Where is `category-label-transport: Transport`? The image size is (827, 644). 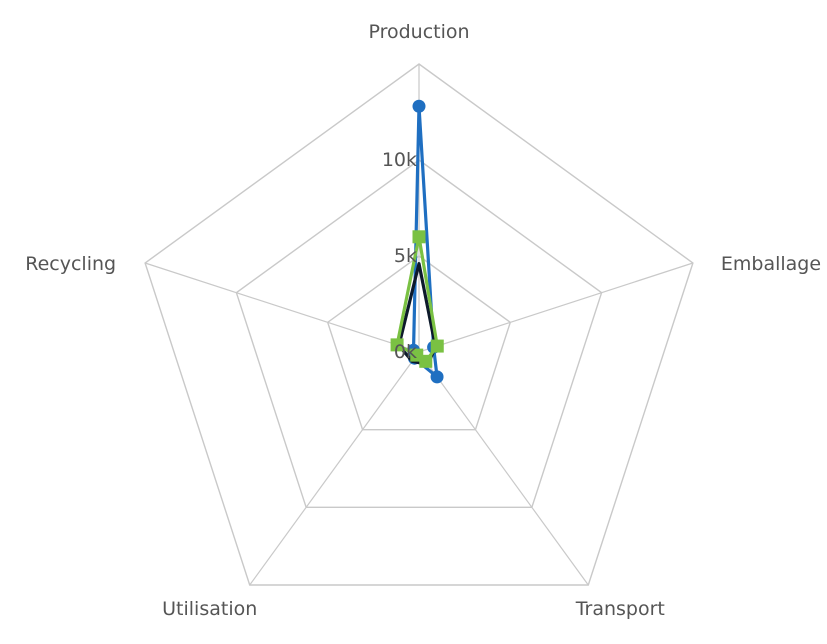
category-label-transport: Transport is located at coordinates (620, 609).